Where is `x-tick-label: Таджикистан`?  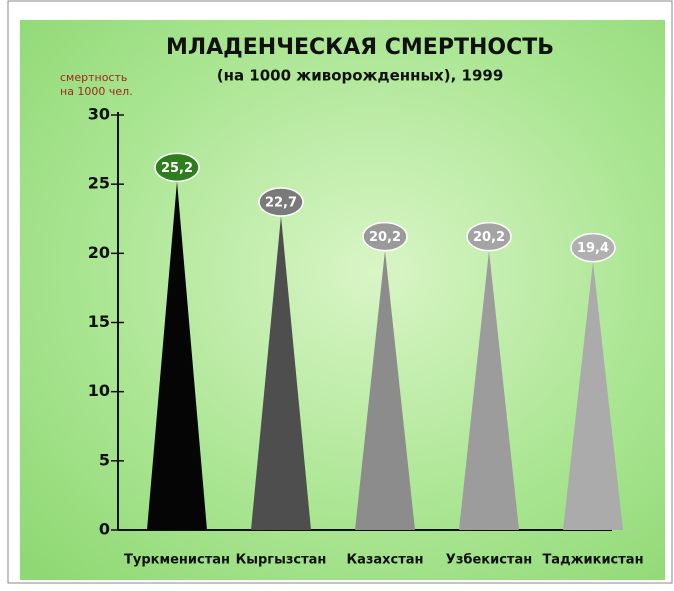 x-tick-label: Таджикистан is located at coordinates (592, 560).